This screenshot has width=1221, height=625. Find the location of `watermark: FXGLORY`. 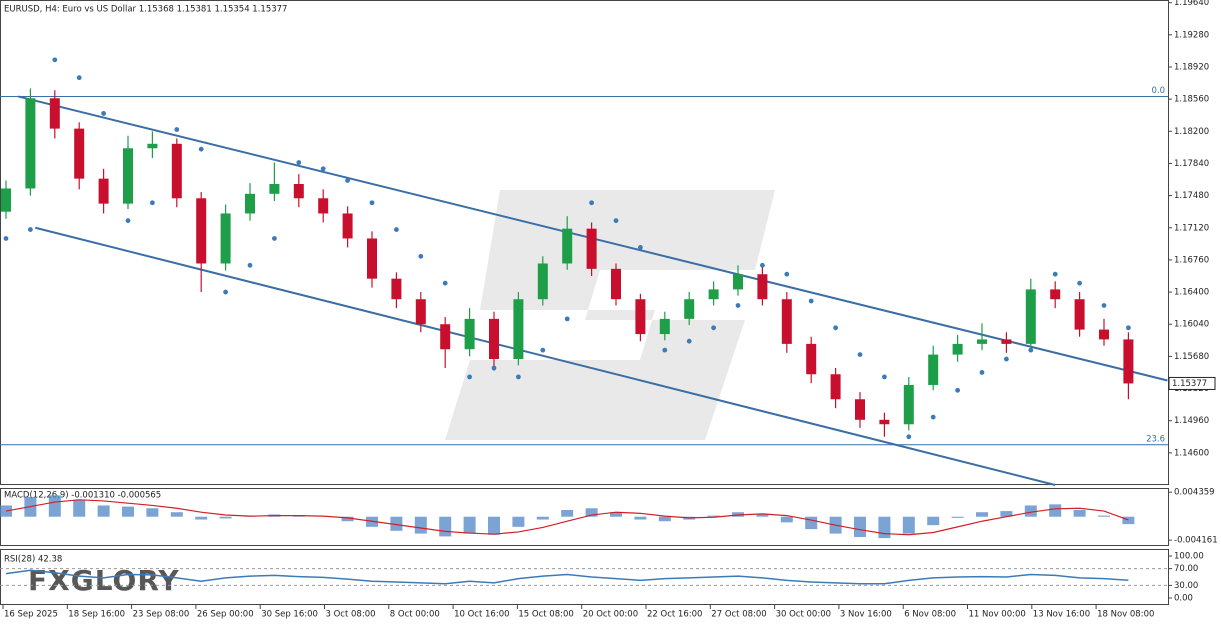

watermark: FXGLORY is located at coordinates (104, 580).